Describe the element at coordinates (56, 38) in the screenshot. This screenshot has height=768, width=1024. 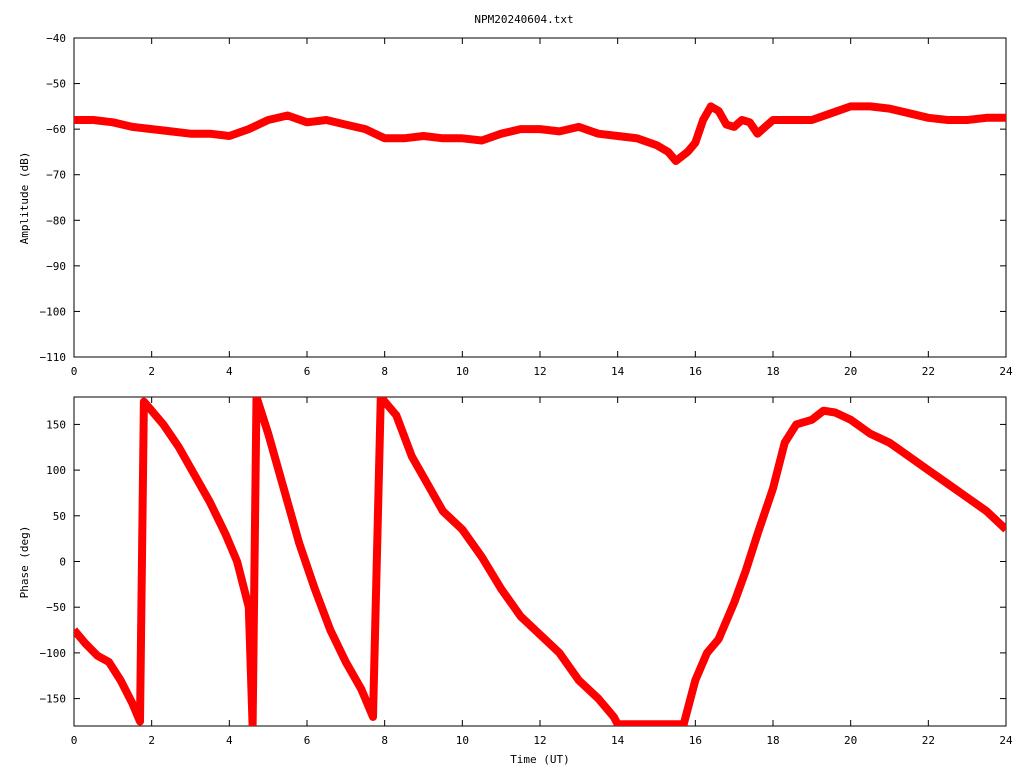
I see `amplitude-y-tick-label: −40` at that location.